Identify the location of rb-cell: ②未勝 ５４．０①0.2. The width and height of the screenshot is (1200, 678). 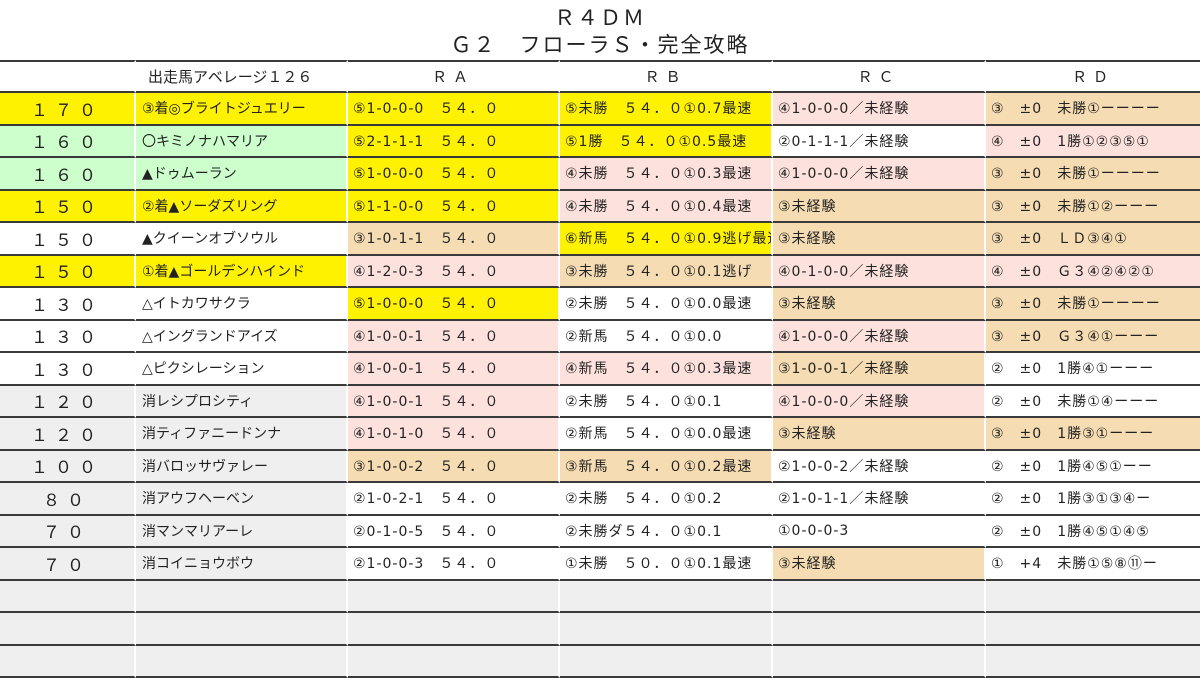
(666, 499).